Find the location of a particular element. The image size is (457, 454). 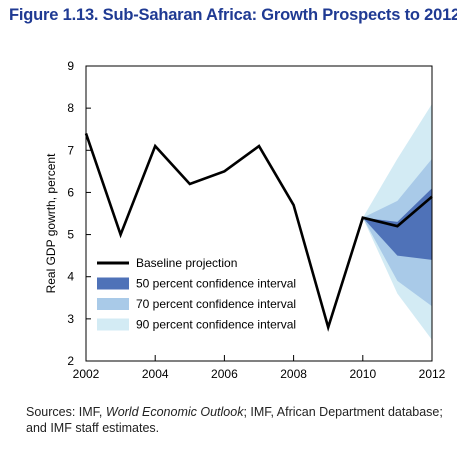

confidence-bands is located at coordinates (397, 221).